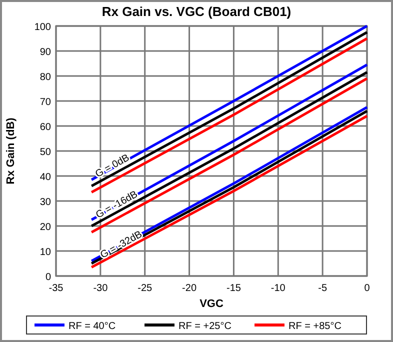 This screenshot has height=342, width=393. I want to click on x-tick-label: -25, so click(145, 288).